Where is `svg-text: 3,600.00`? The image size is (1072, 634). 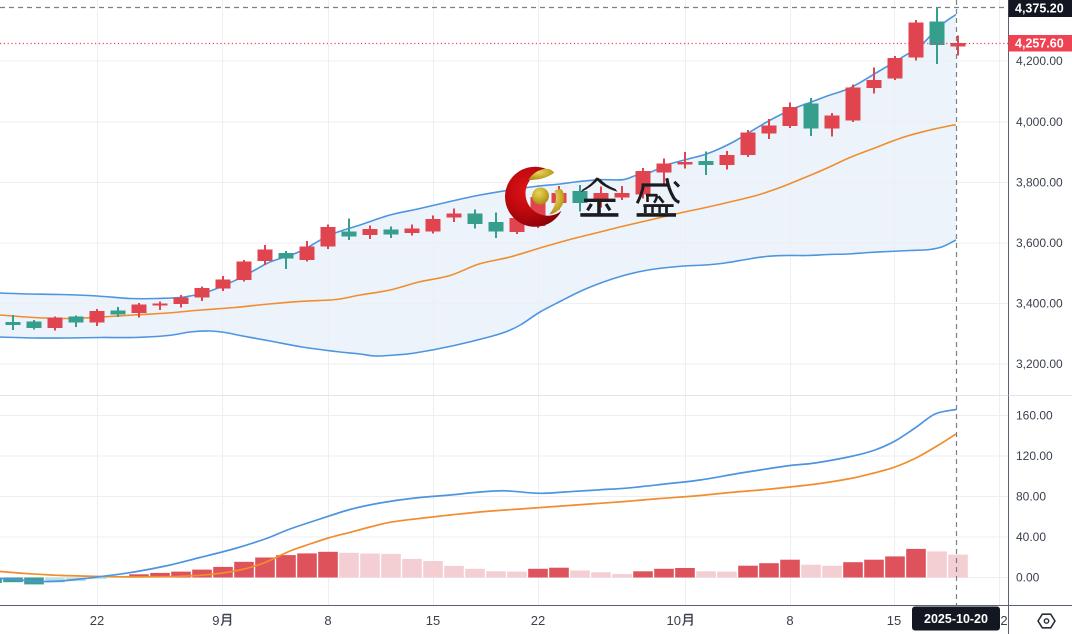 svg-text: 3,600.00 is located at coordinates (1039, 243).